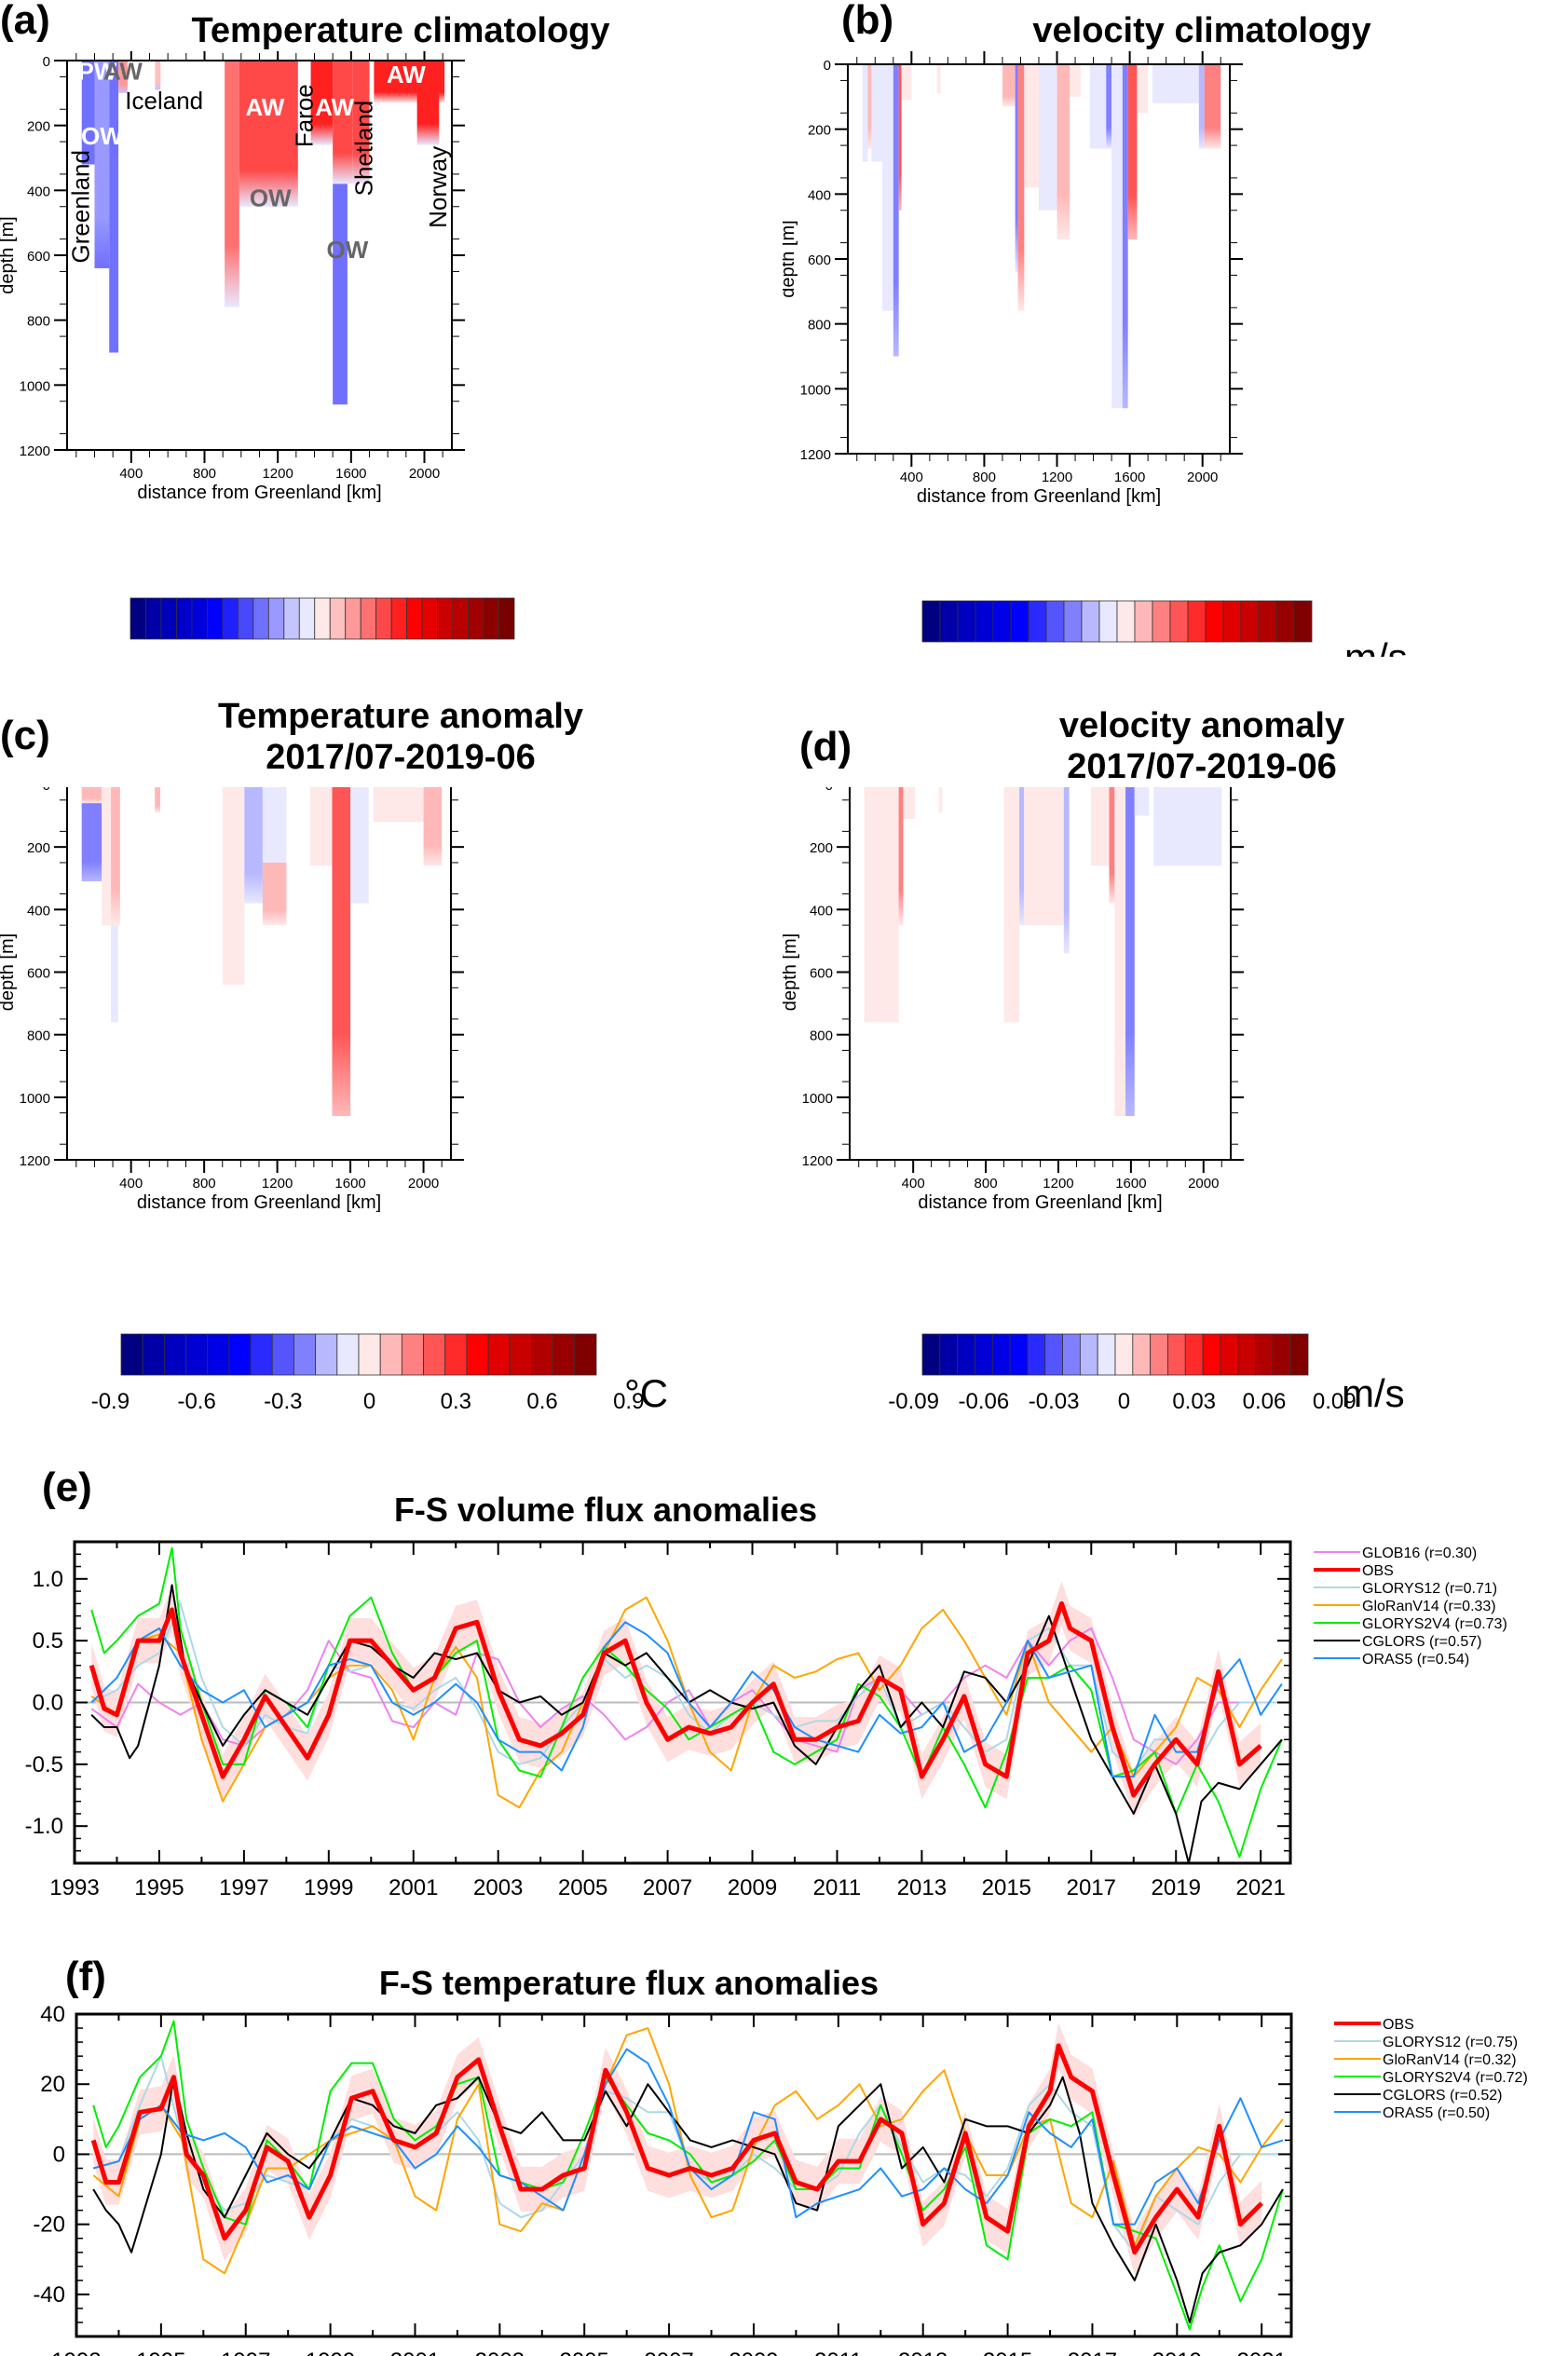 The height and width of the screenshot is (2356, 1568). I want to click on colorbar-tick-label: 5, so click(354, 655).